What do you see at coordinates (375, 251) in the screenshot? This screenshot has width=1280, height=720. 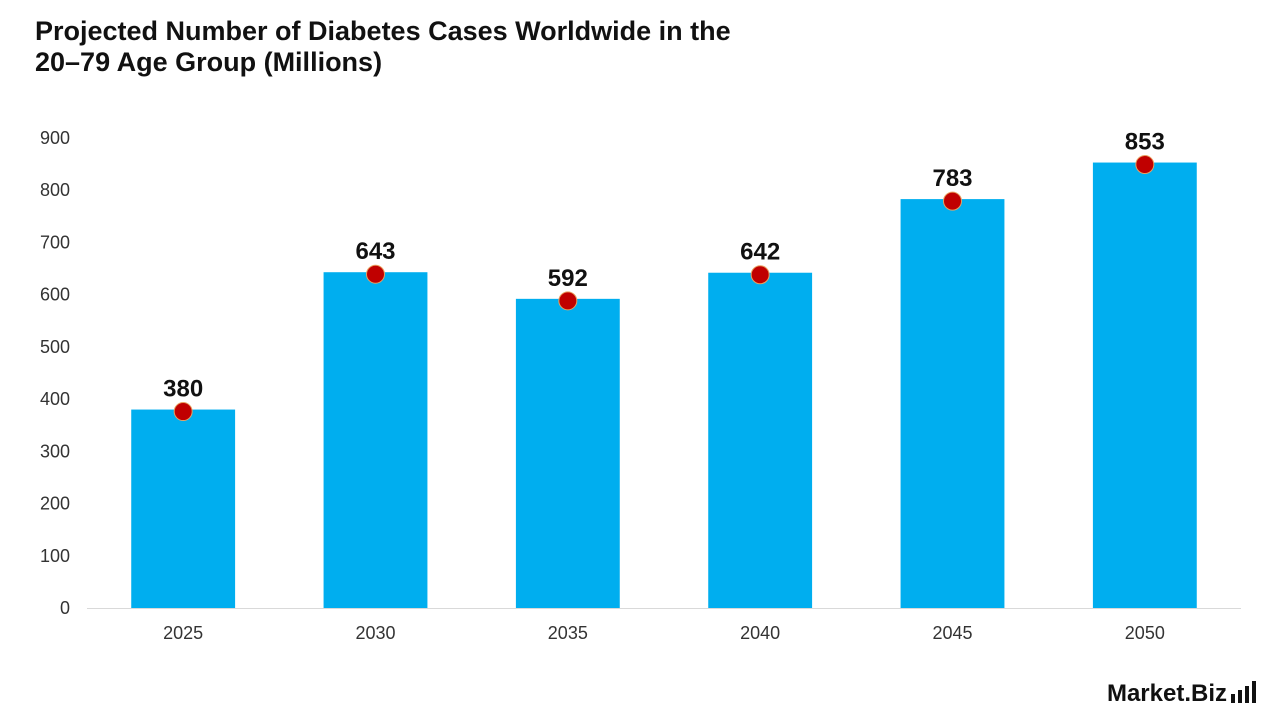 I see `data-label: 643` at bounding box center [375, 251].